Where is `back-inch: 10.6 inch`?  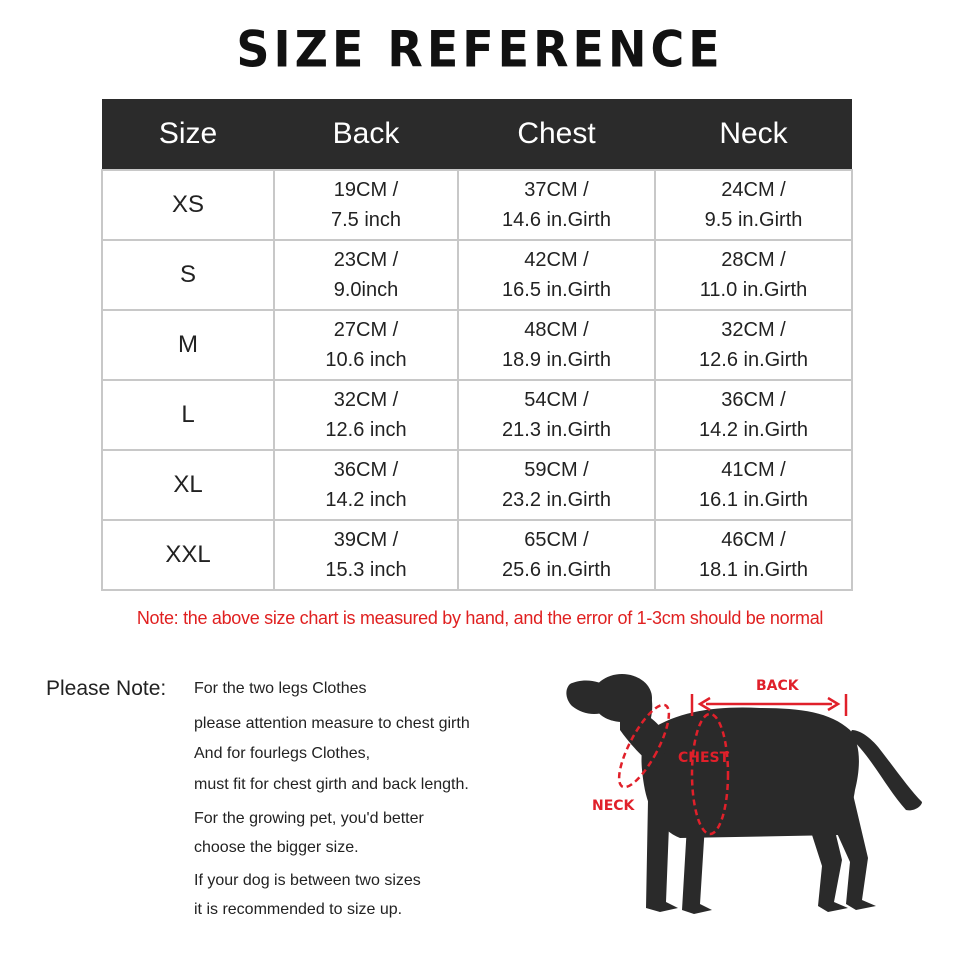 back-inch: 10.6 inch is located at coordinates (366, 360).